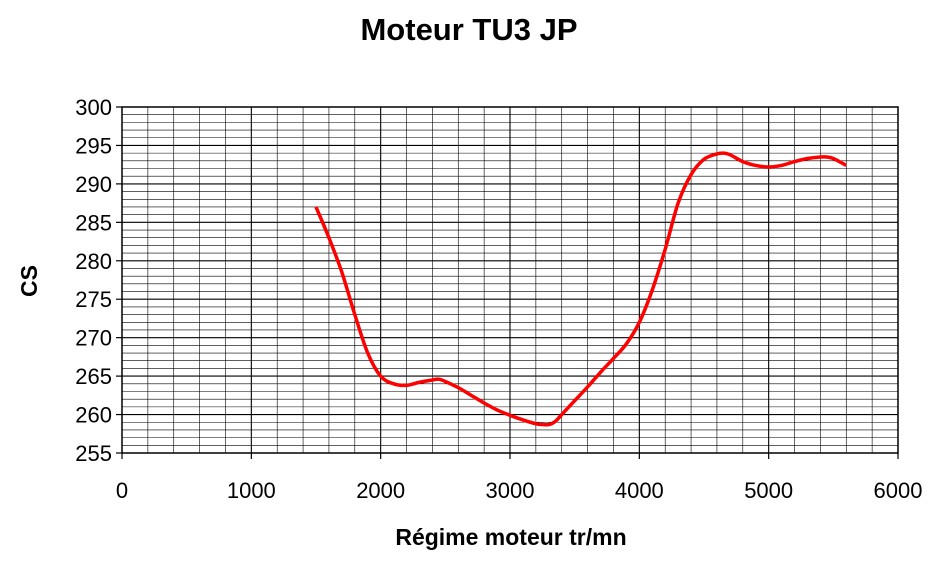  What do you see at coordinates (898, 490) in the screenshot?
I see `x-tick-label: 6000` at bounding box center [898, 490].